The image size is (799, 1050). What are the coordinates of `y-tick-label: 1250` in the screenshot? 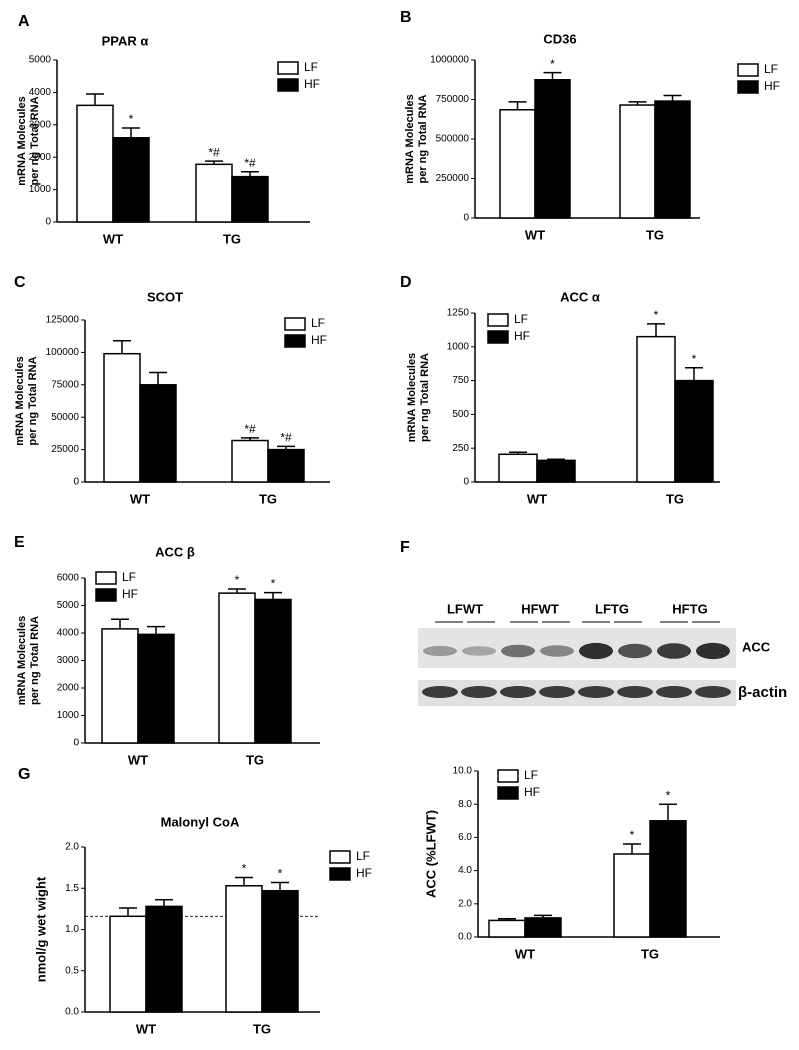 It's located at (458, 313).